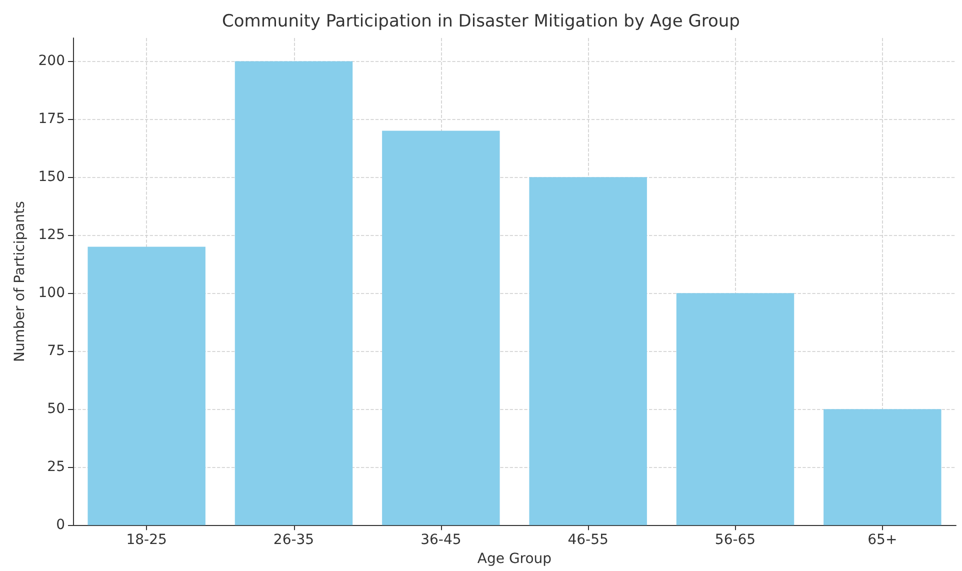 Image resolution: width=962 pixels, height=571 pixels. What do you see at coordinates (20, 281) in the screenshot?
I see `y-axis-title: Number of Participants` at bounding box center [20, 281].